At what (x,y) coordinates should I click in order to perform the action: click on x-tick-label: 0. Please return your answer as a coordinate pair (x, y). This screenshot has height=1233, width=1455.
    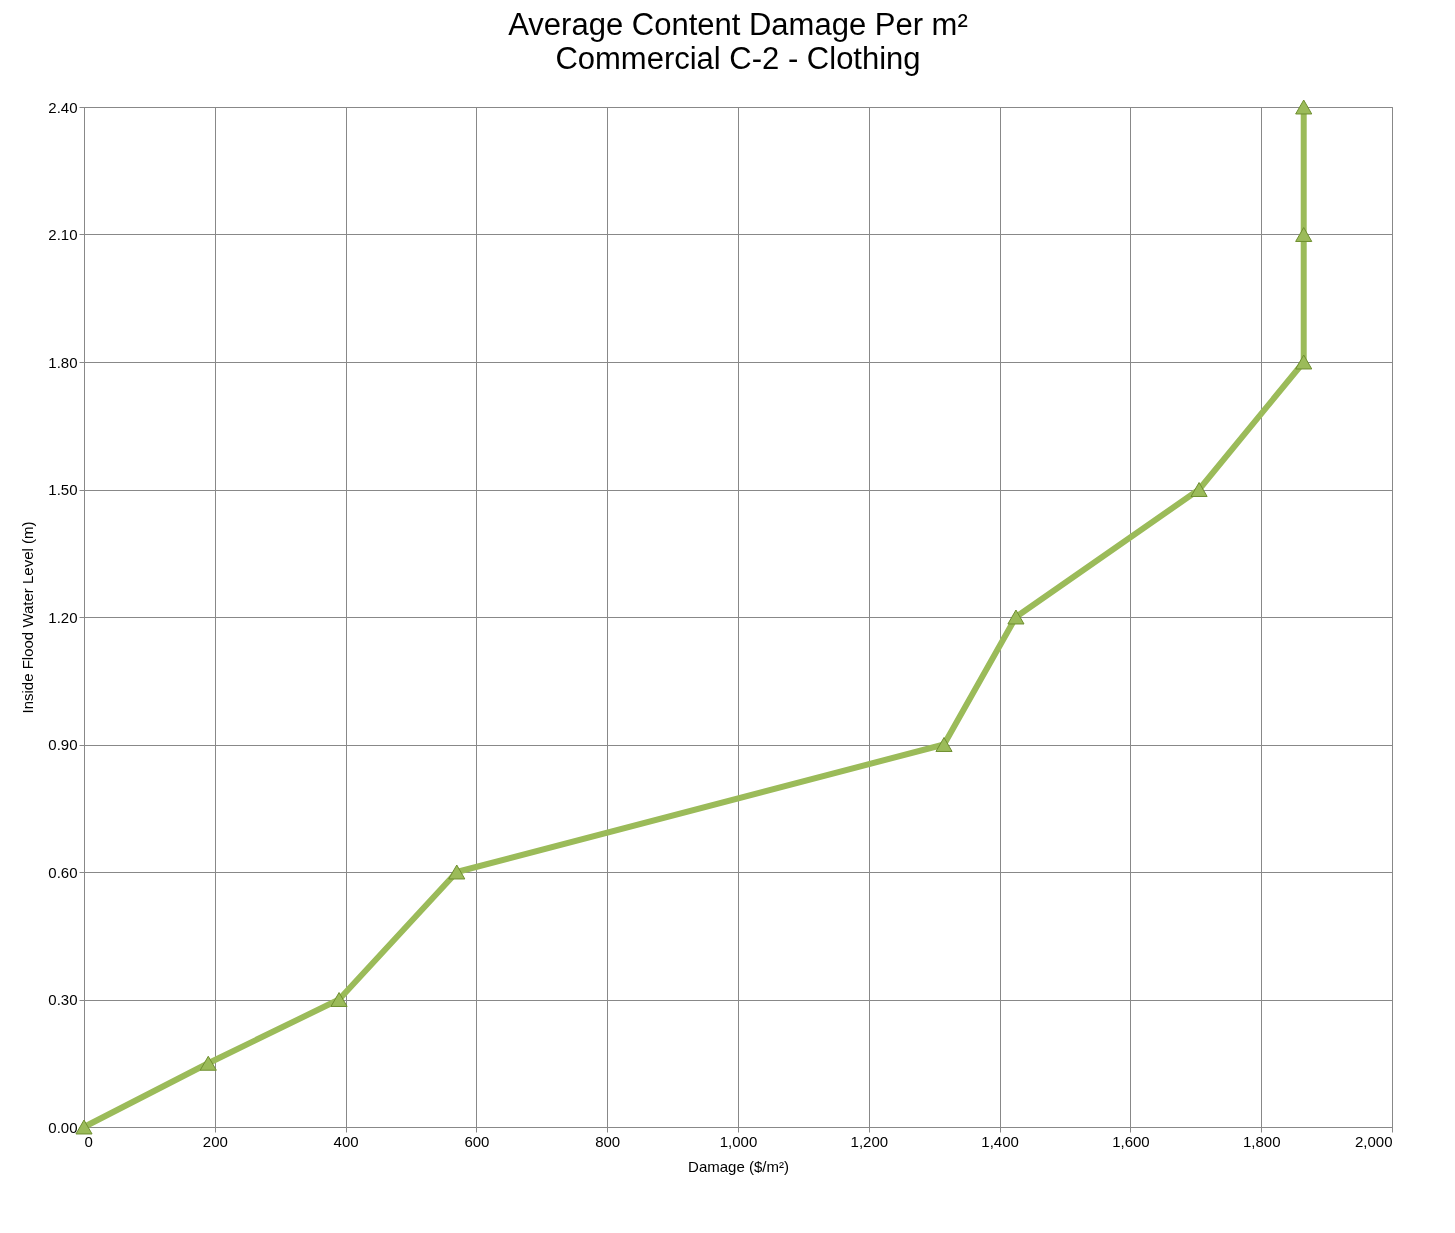
    Looking at the image, I should click on (88, 1141).